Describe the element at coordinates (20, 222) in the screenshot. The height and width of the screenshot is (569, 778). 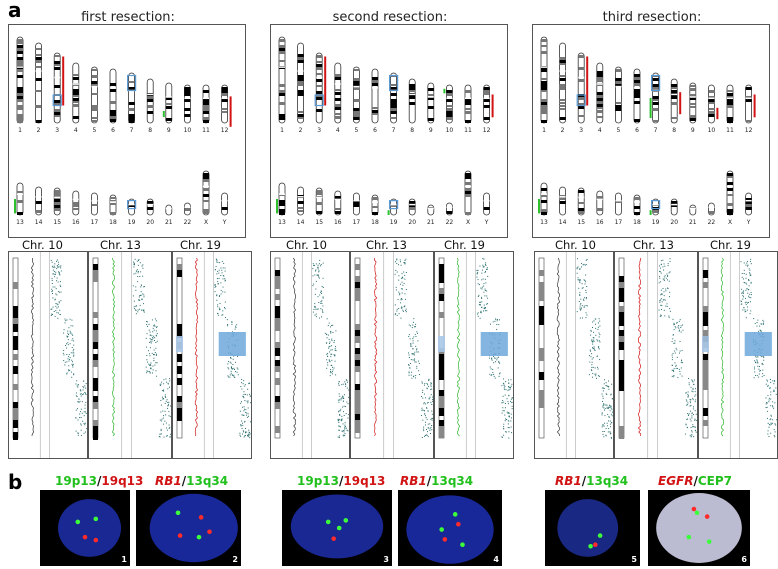
I see `karyotype-label-13: 13` at that location.